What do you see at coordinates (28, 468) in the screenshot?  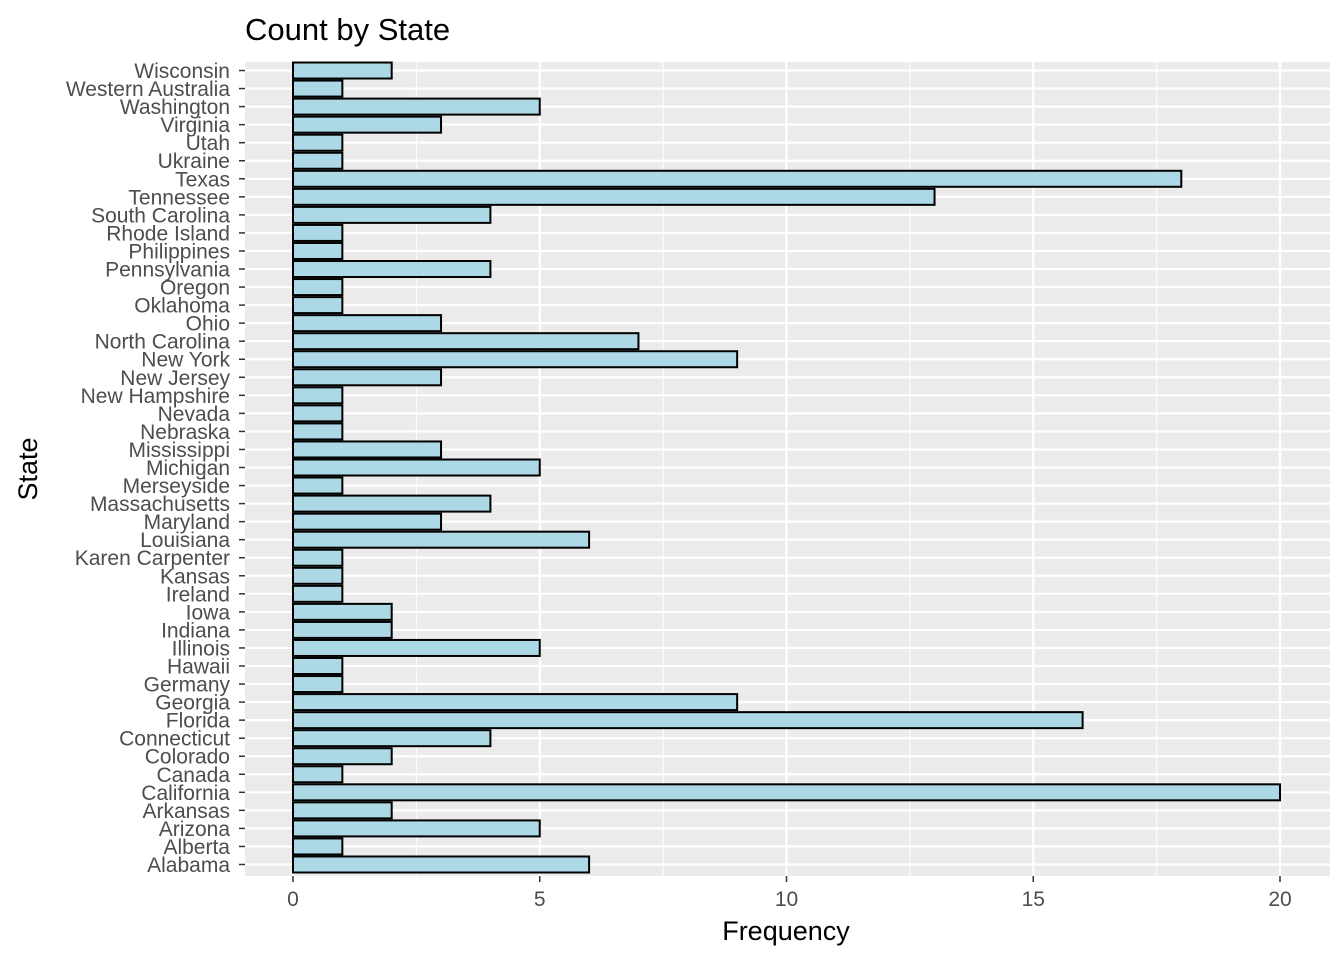 I see `y-axis-title: State` at bounding box center [28, 468].